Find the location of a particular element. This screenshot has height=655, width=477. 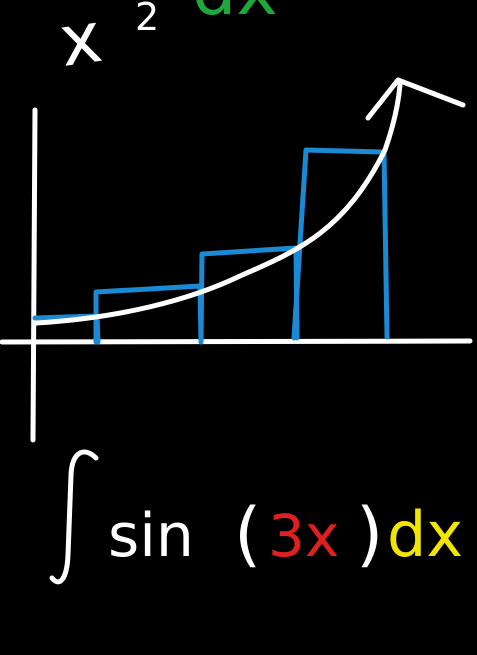

top-expression-base: x is located at coordinates (80, 41).